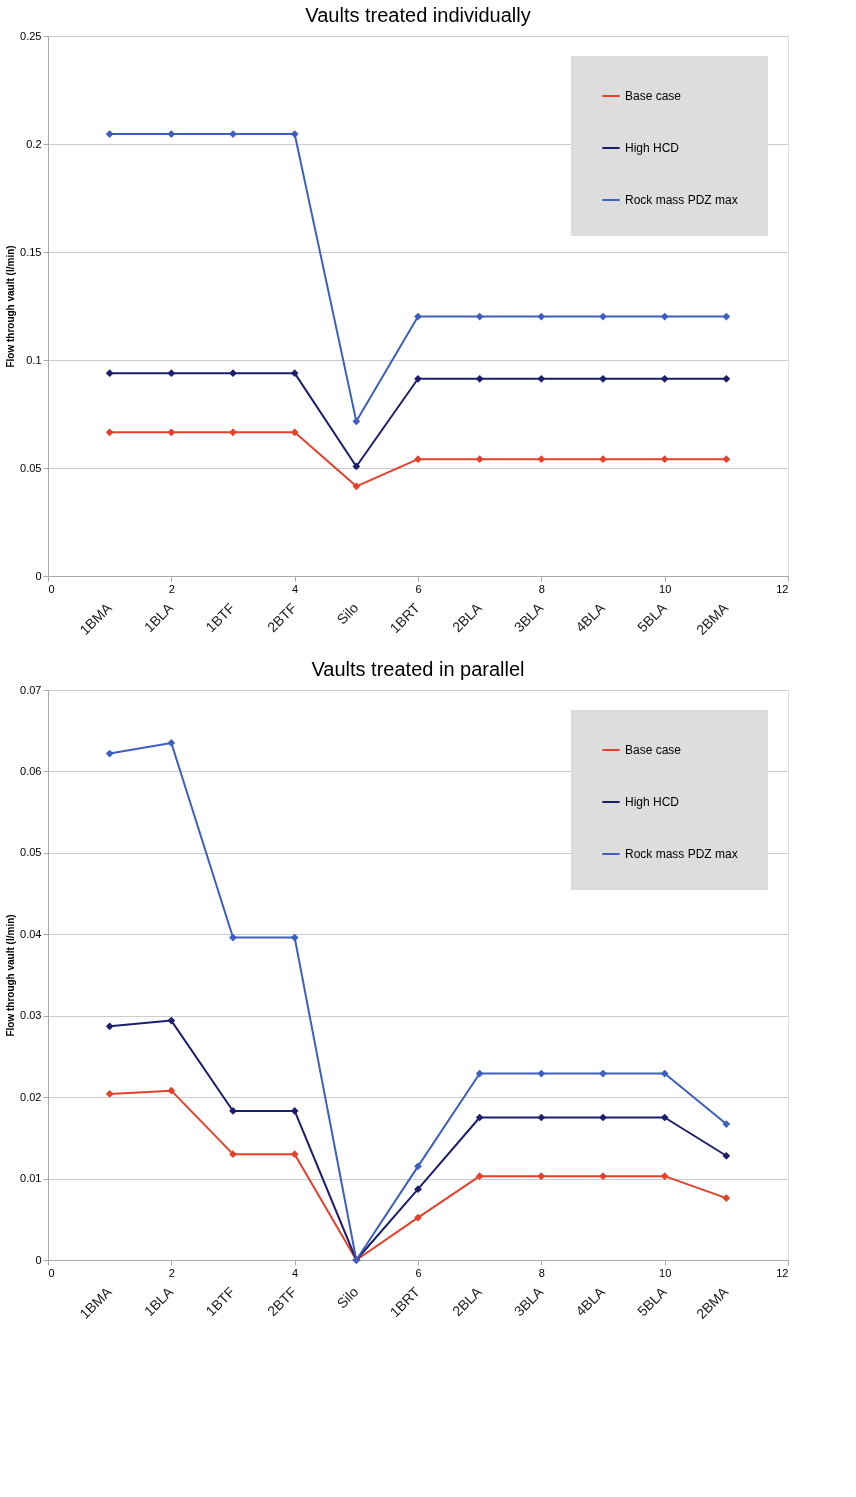  What do you see at coordinates (418, 15) in the screenshot?
I see `chart-title: Vaults treated individually` at bounding box center [418, 15].